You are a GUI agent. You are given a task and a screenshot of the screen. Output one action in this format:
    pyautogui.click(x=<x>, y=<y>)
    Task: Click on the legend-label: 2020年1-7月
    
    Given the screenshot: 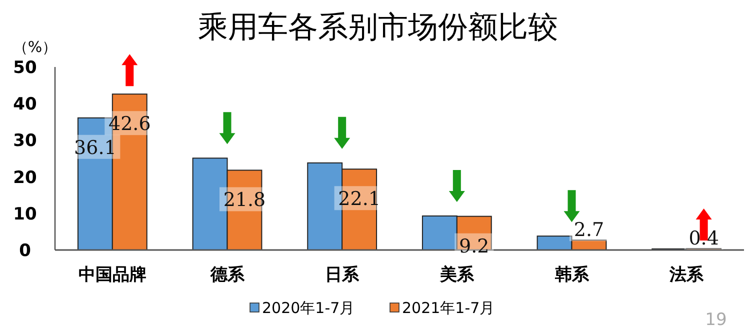 What is the action you would take?
    pyautogui.click(x=308, y=308)
    